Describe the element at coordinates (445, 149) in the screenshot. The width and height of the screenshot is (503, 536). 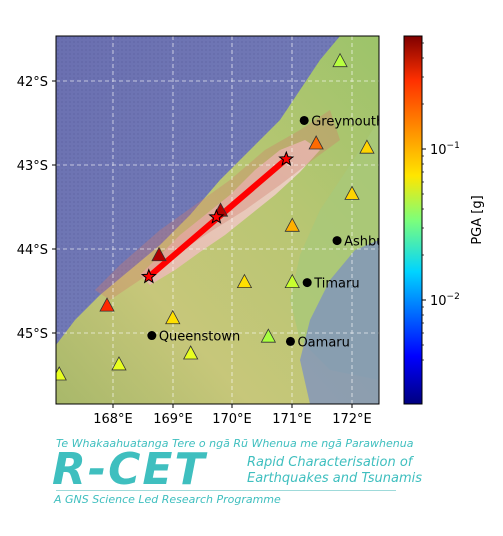
I see `colorbar-tick-label: 10⁻¹` at that location.